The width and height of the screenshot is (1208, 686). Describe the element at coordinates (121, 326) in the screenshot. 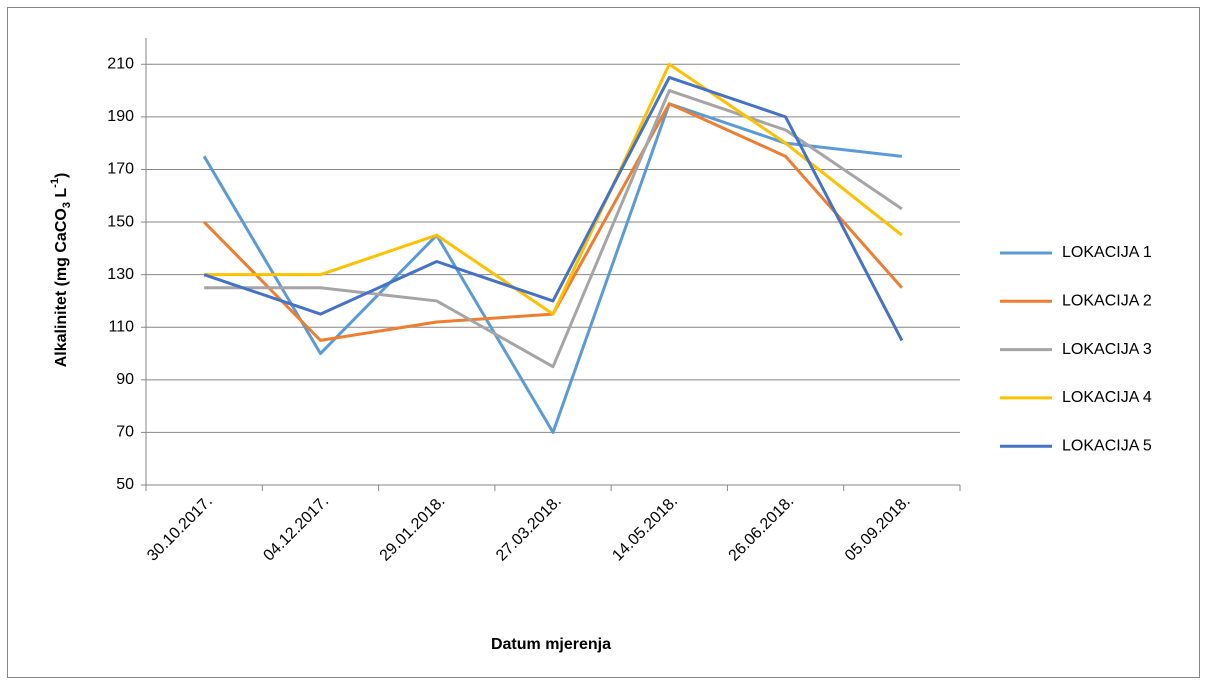

I see `y-tick-label: 110` at that location.